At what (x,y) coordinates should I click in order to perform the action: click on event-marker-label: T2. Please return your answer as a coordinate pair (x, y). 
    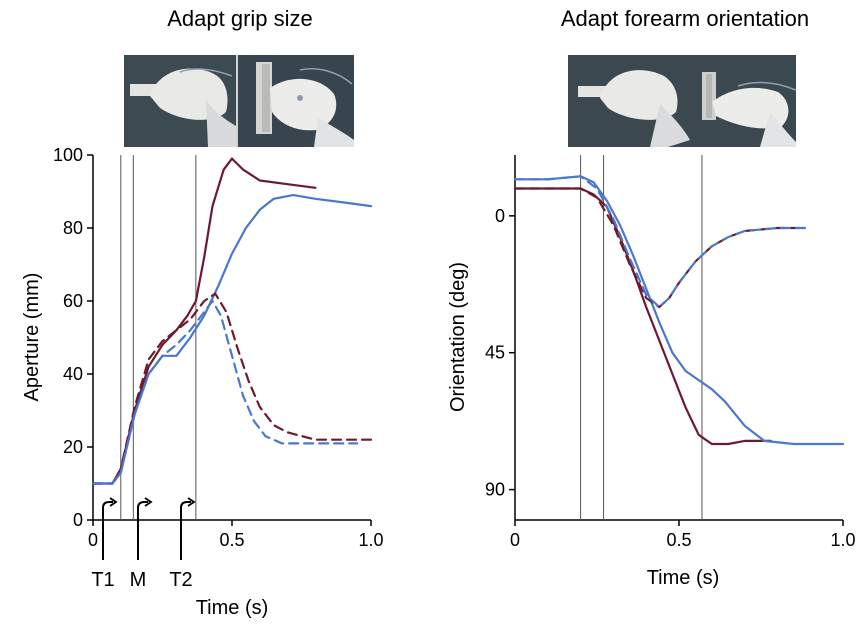
    Looking at the image, I should click on (180, 580).